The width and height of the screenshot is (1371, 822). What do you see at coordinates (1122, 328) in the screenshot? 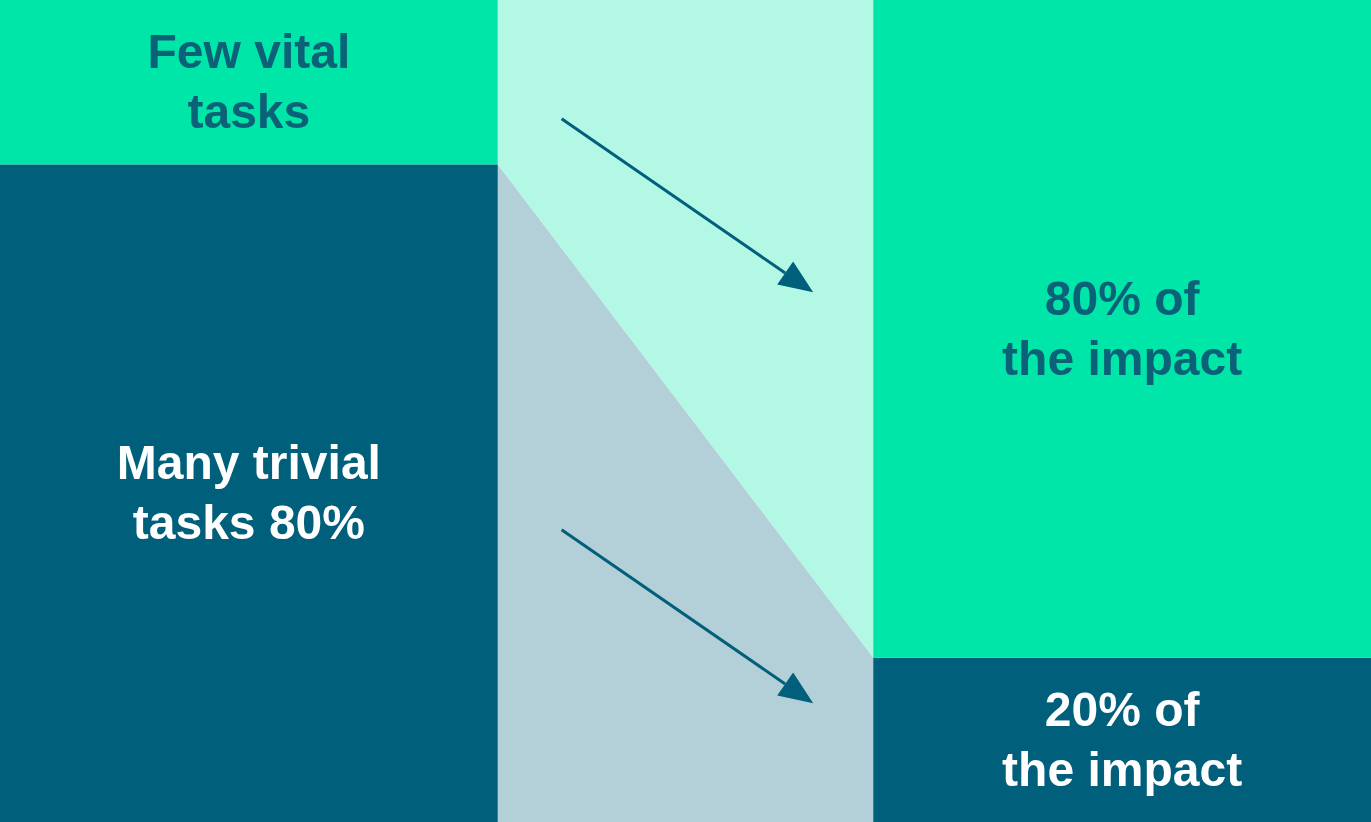
I see `data-label: 80% of the impact` at bounding box center [1122, 328].